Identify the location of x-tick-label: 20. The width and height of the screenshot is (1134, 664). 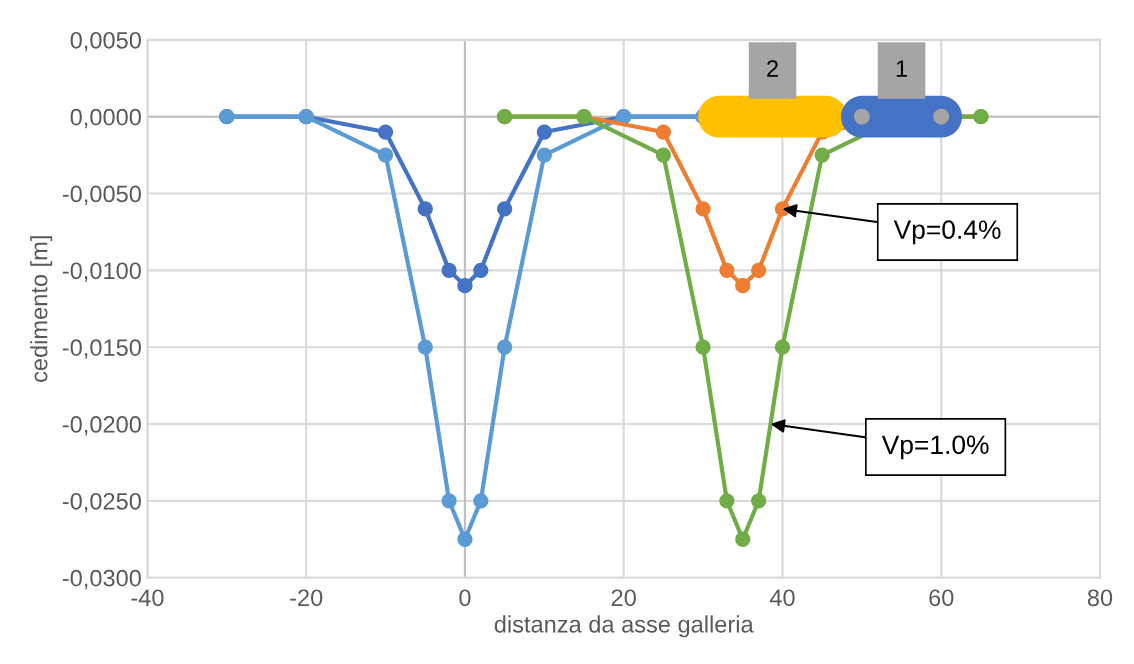
(623, 598).